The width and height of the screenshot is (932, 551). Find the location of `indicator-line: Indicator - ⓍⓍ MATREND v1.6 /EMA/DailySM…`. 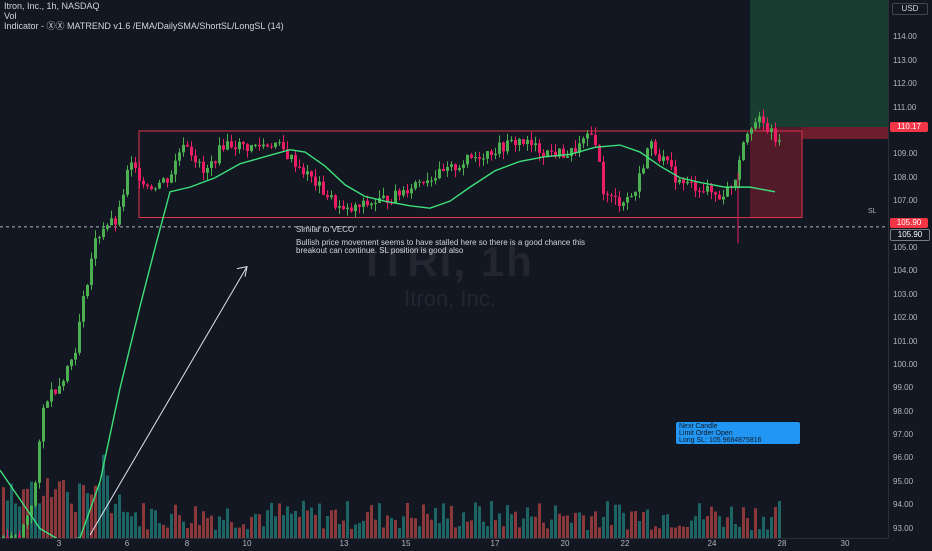

indicator-line: Indicator - ⓍⓍ MATREND v1.6 /EMA/DailySM… is located at coordinates (144, 26).